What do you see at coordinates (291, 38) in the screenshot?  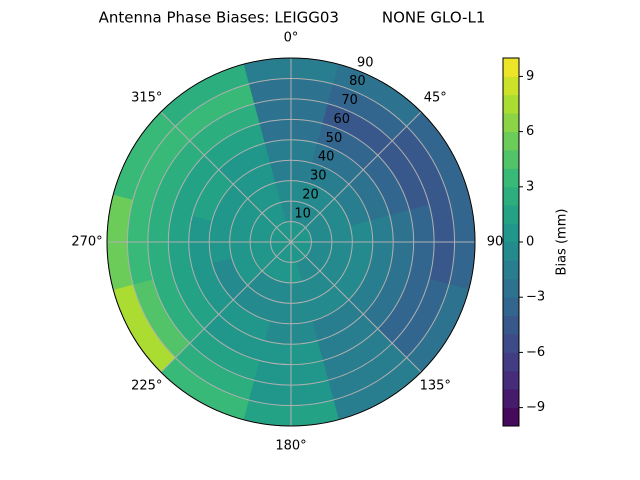 I see `theta-tick-label: 0°` at bounding box center [291, 38].